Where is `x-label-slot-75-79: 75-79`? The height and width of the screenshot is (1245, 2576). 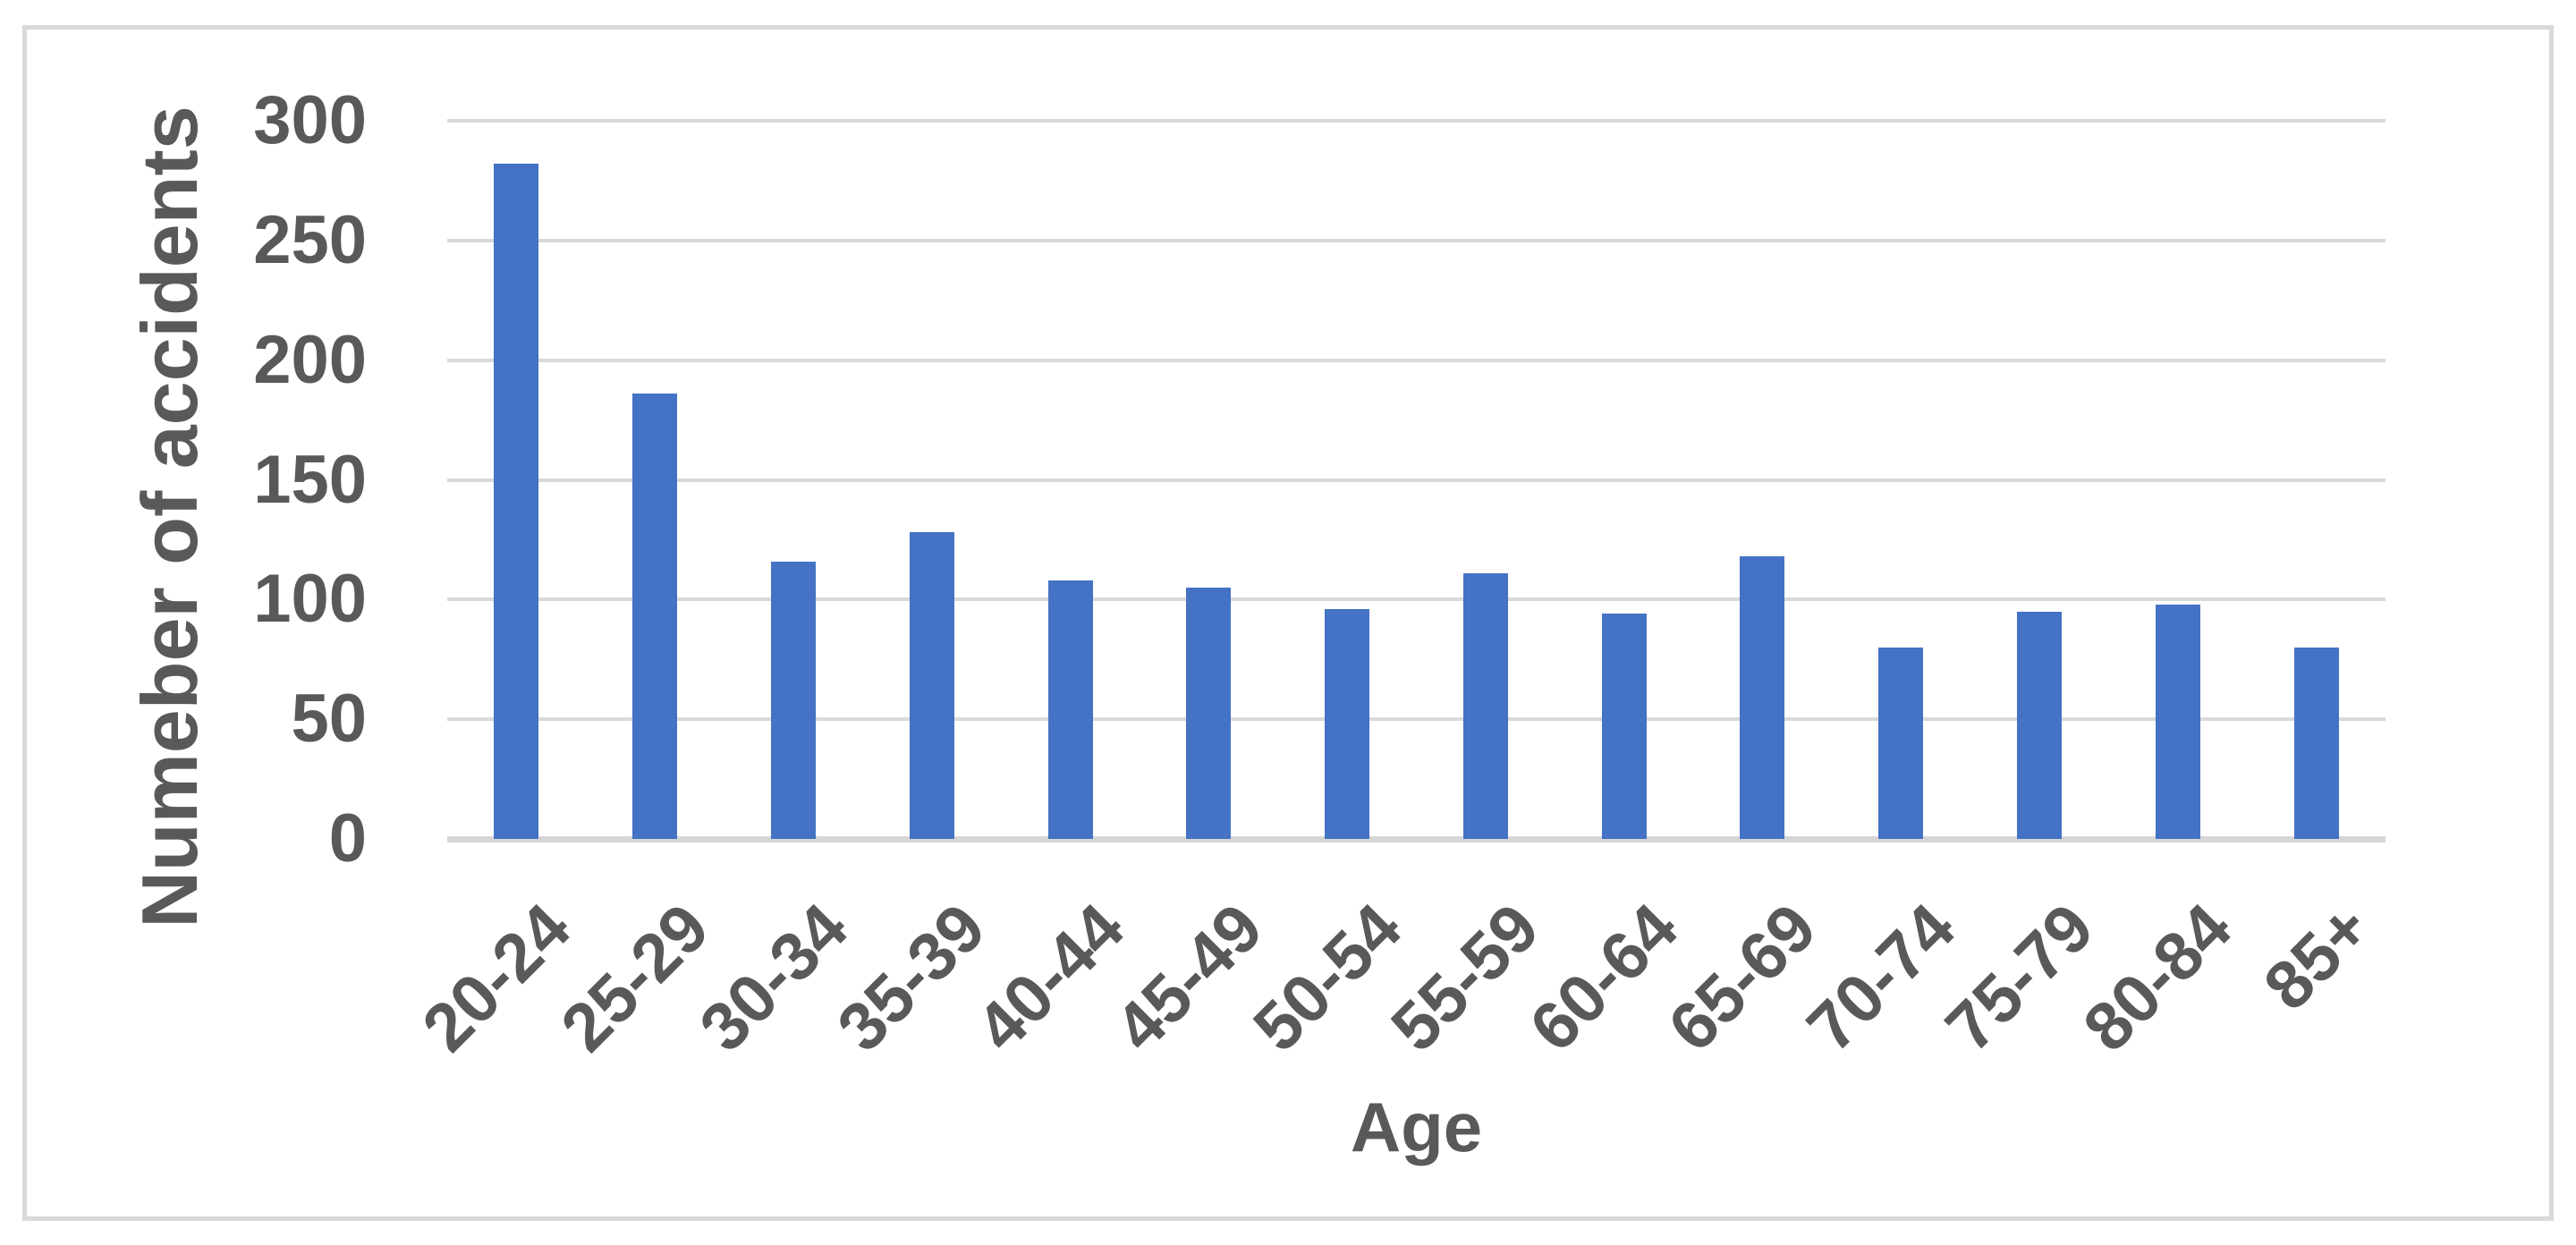 x-label-slot-75-79: 75-79 is located at coordinates (2020, 968).